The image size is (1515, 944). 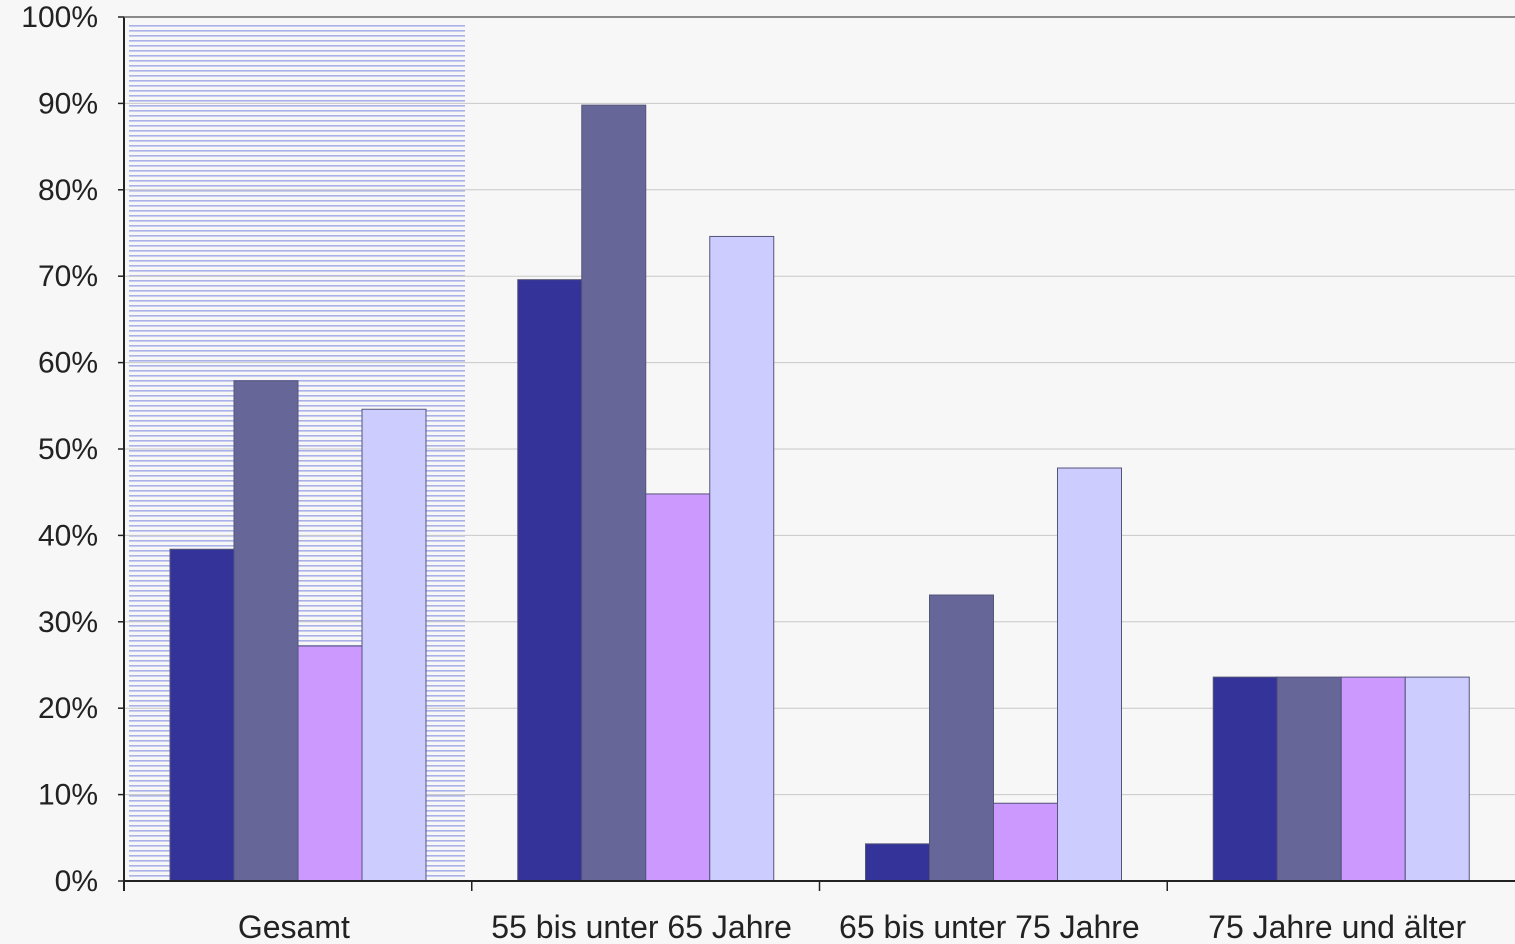 I want to click on category-label: 55 bis unter 65 Jahre, so click(x=641, y=926).